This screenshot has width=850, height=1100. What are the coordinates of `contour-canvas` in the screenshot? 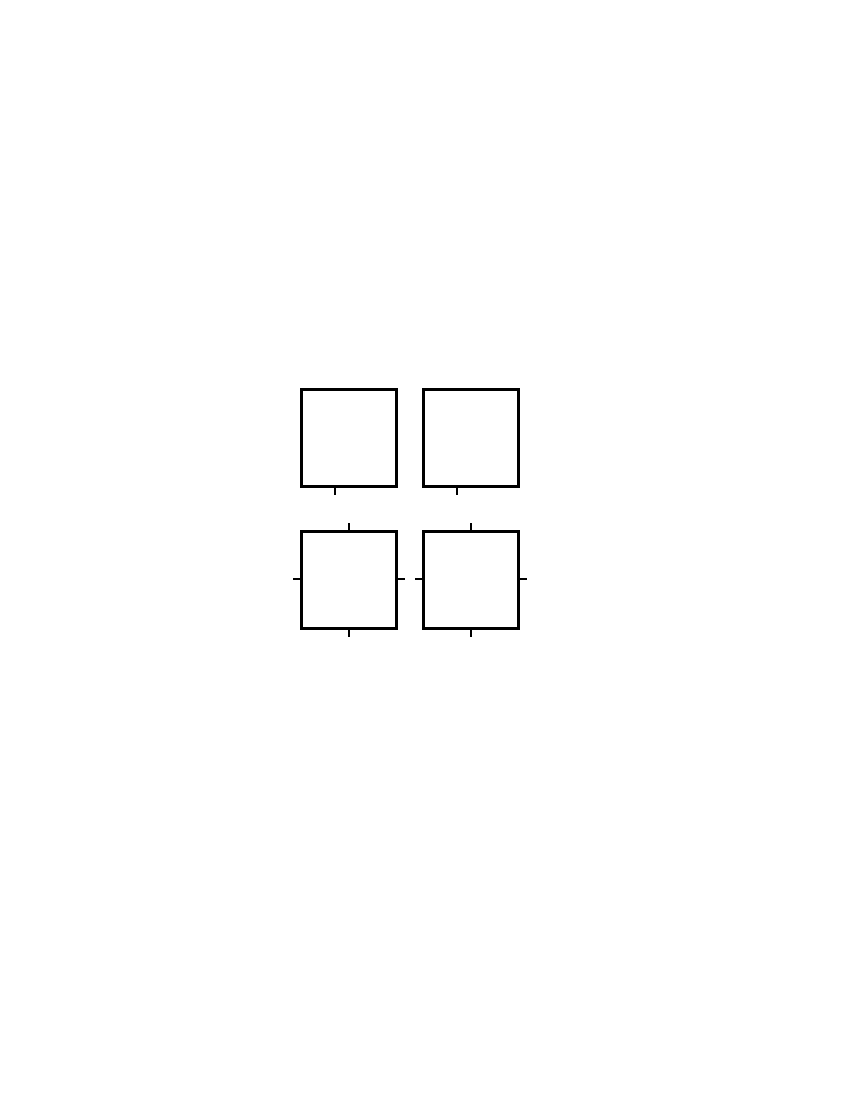 It's located at (410, 789).